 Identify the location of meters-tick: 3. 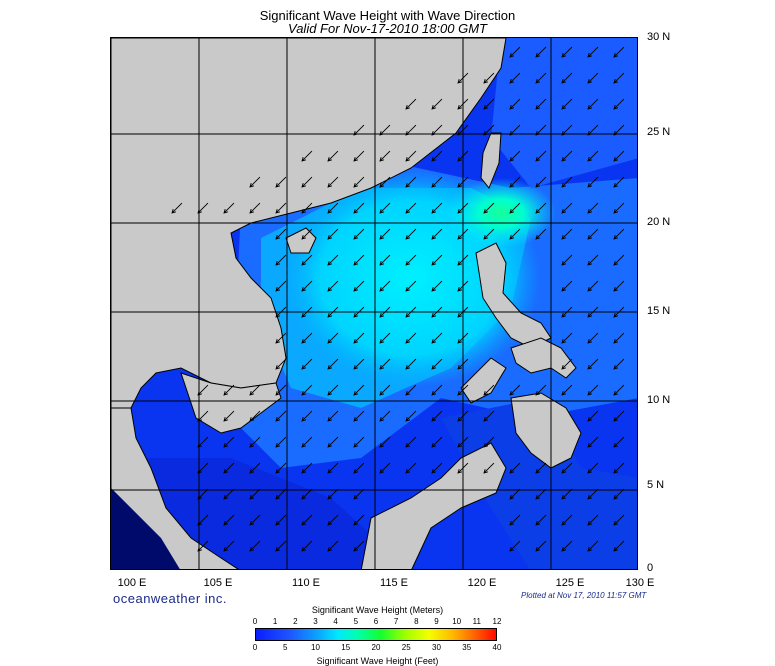
(315, 621).